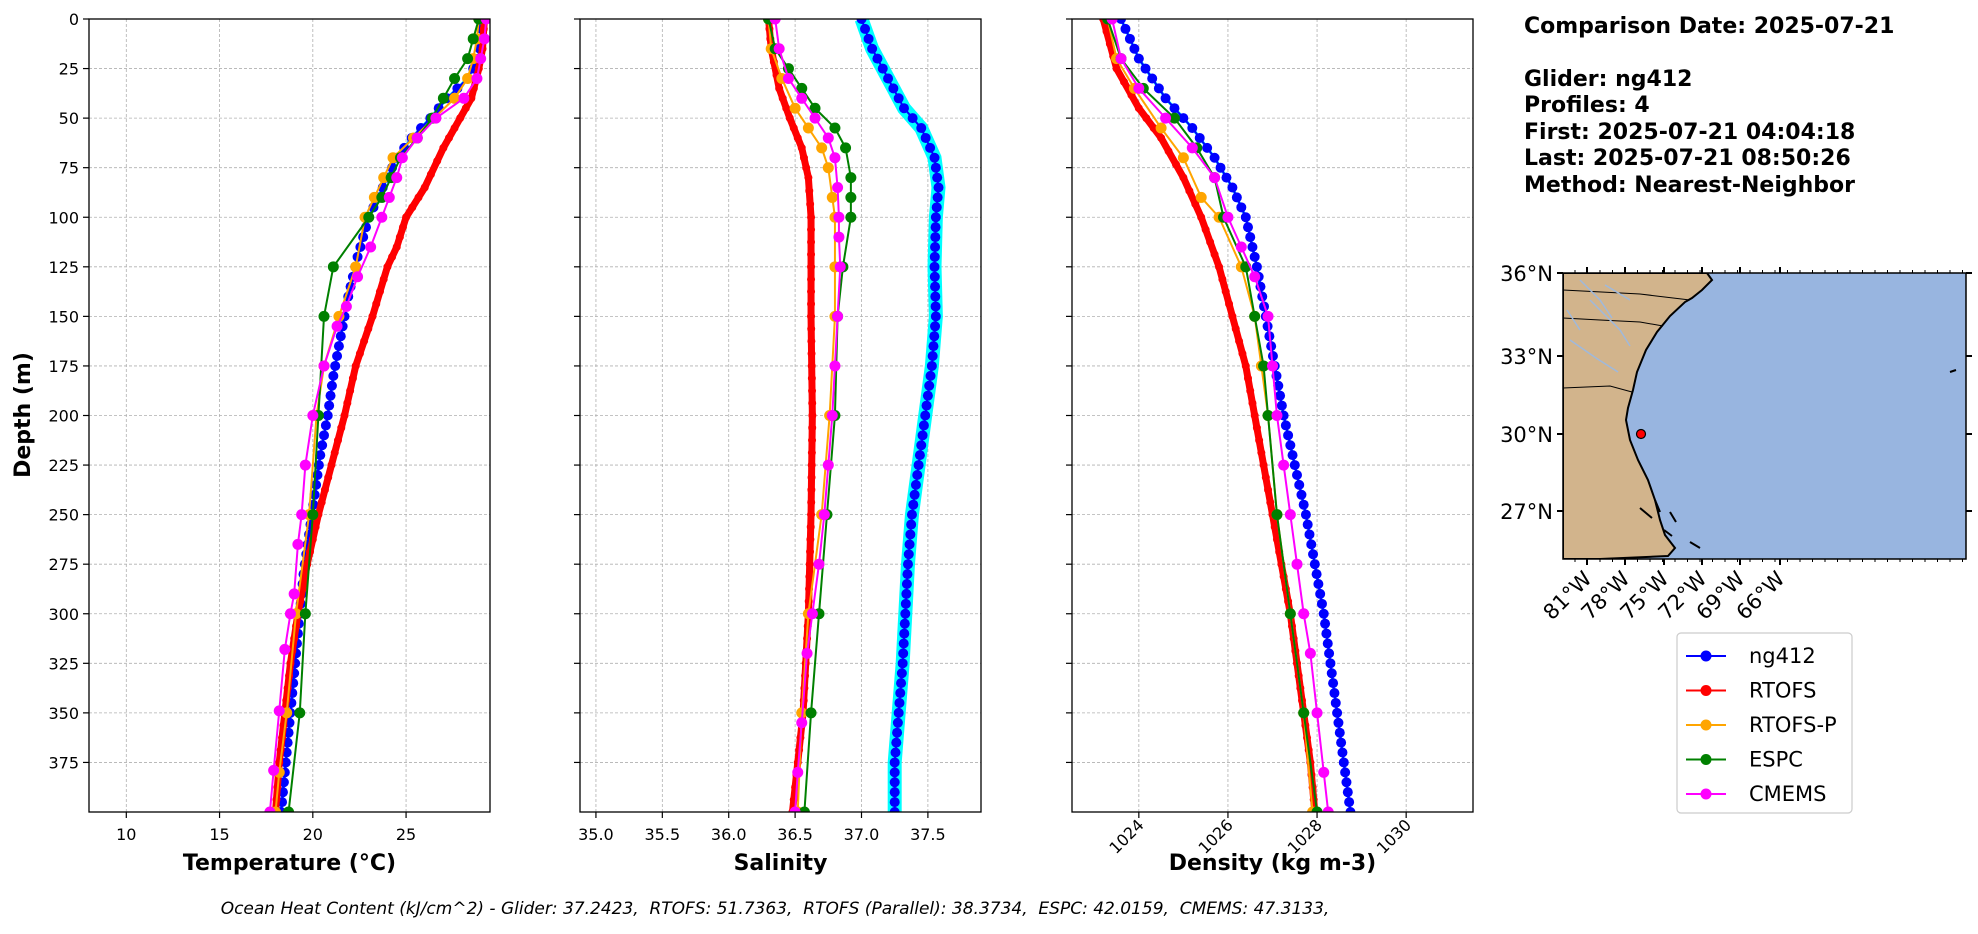 This screenshot has width=1978, height=934. I want to click on y-tick-label: 150, so click(63, 316).